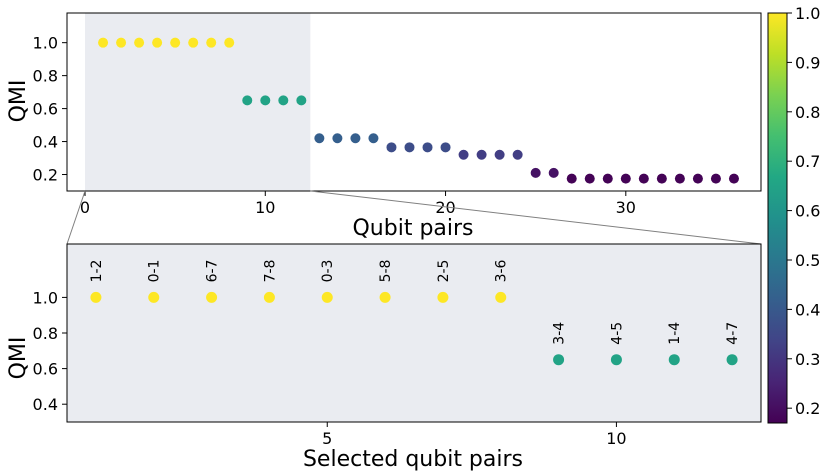  I want to click on colorbar-tick-label: 0.9, so click(807, 62).